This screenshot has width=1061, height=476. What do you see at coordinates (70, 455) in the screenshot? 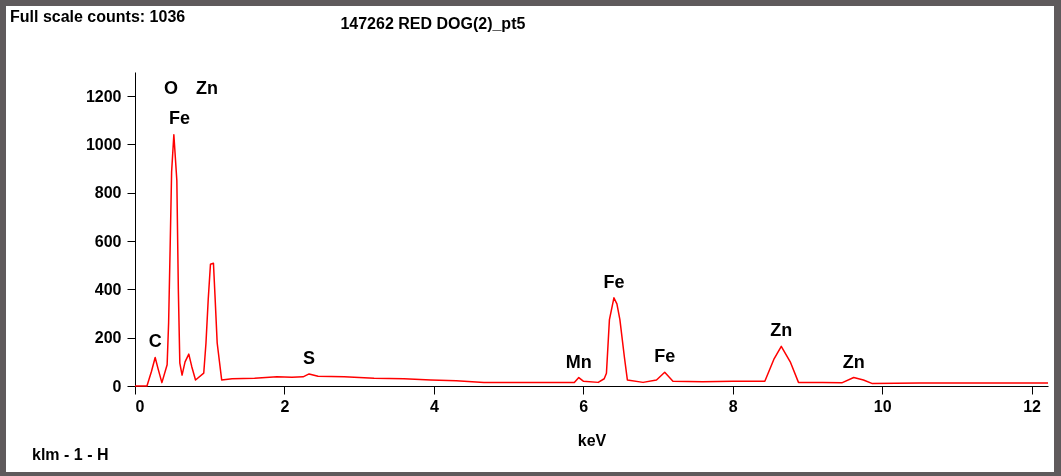
I see `text: klm - 1 - H` at bounding box center [70, 455].